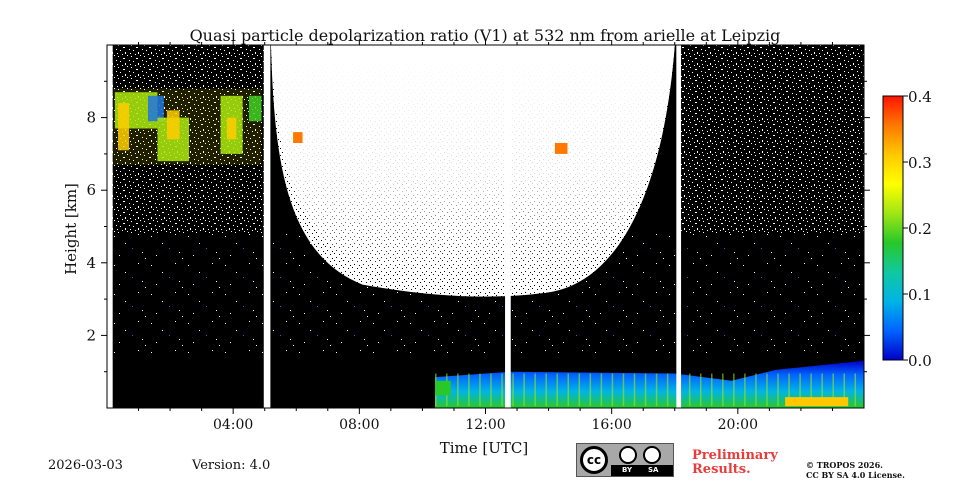 This screenshot has height=480, width=960. I want to click on preliminary-line-2: Results., so click(721, 469).